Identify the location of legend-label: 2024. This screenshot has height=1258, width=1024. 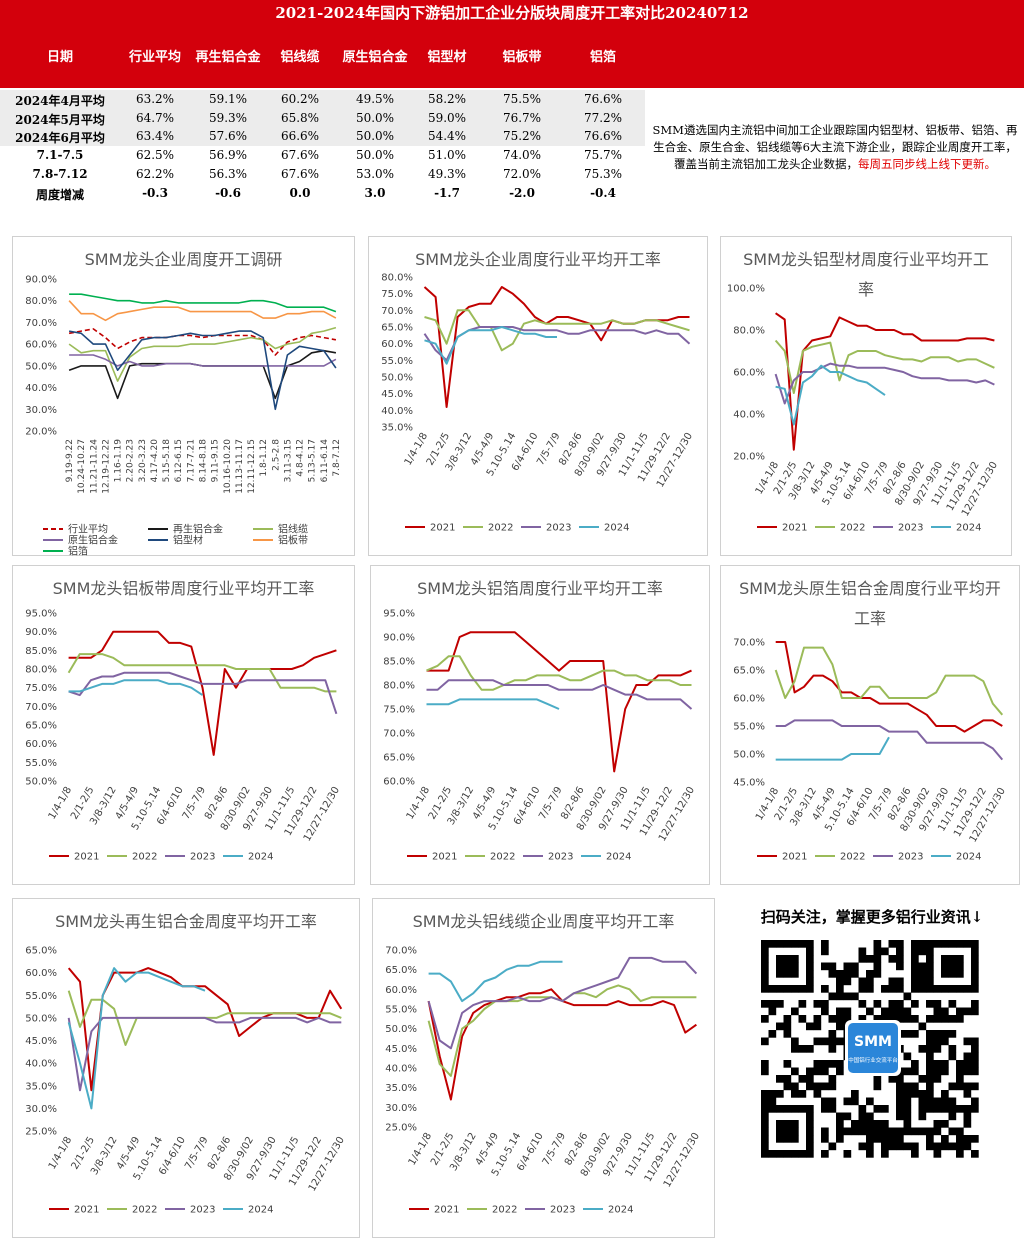
(260, 857).